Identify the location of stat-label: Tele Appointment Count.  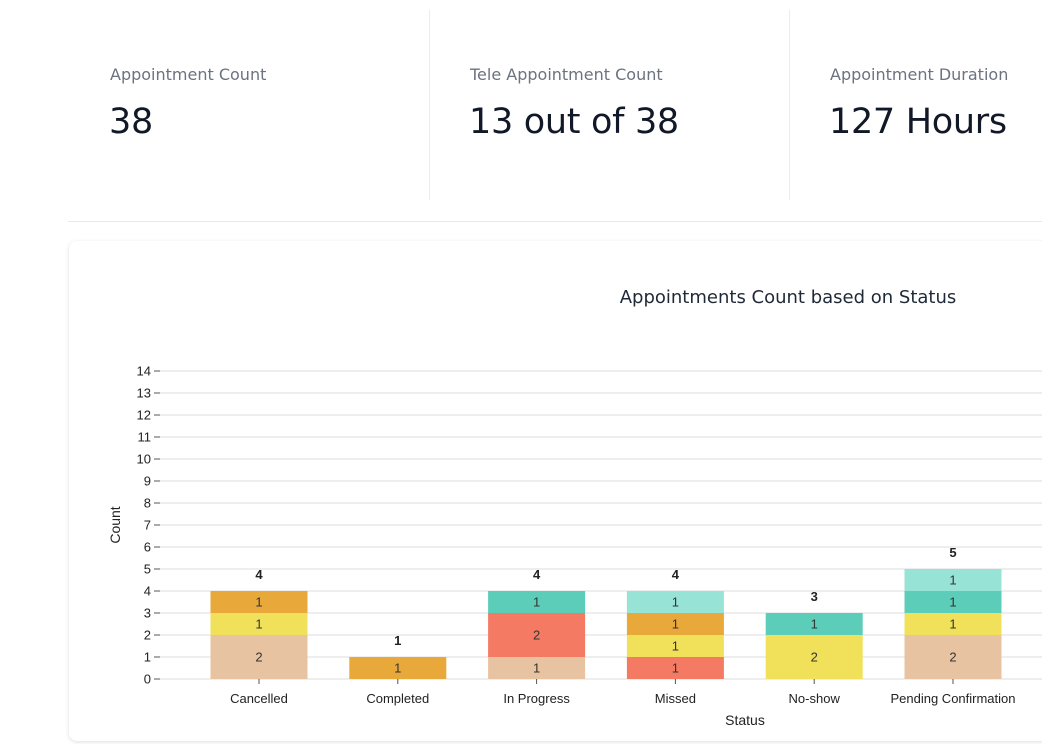
(566, 74).